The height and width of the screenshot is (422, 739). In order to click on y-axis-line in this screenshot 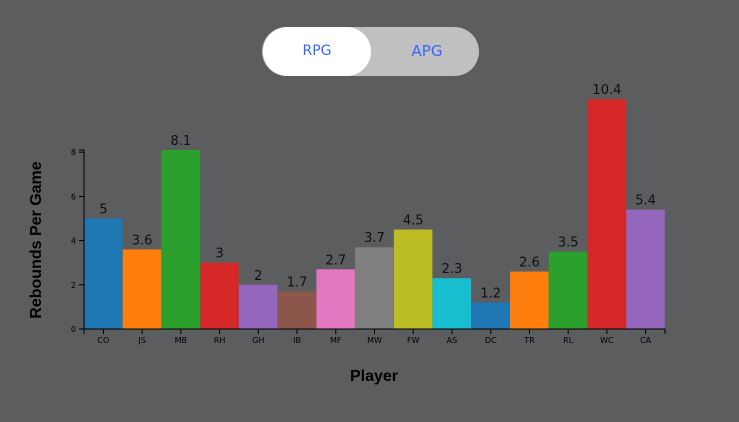, I will do `click(82, 239)`.